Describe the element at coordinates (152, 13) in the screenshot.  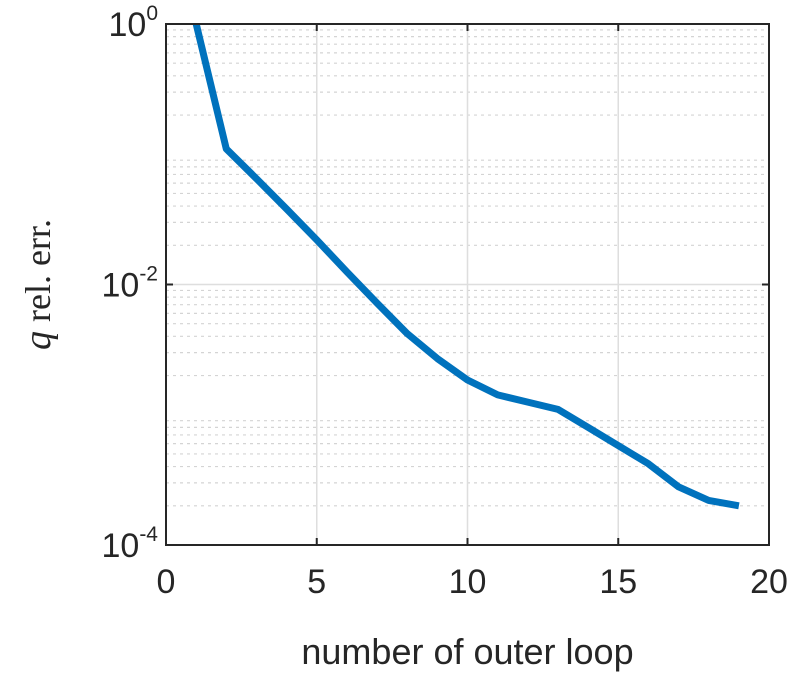
I see `y-tick-label-exponent: 0` at that location.